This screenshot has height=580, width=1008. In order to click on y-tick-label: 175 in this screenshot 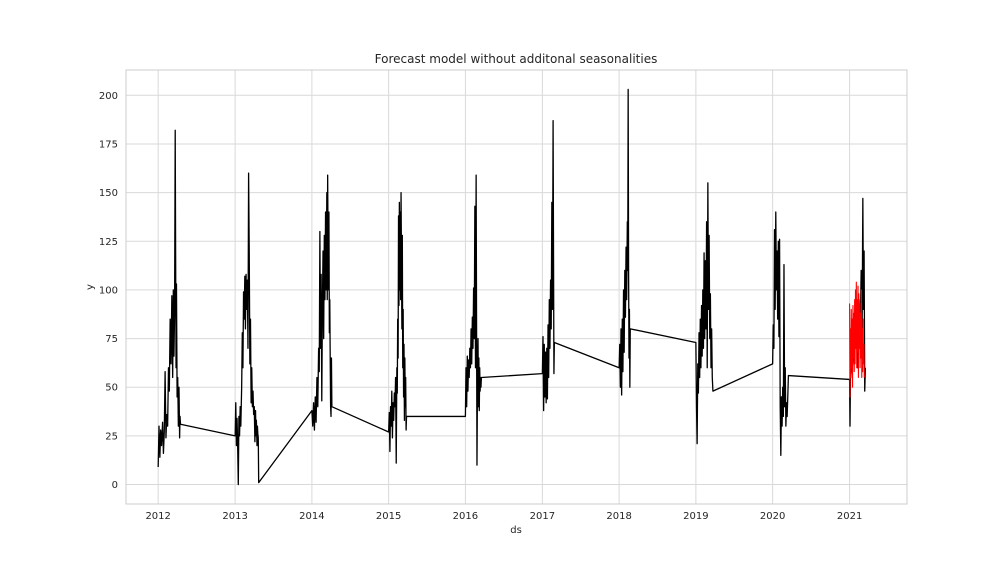, I will do `click(108, 144)`.